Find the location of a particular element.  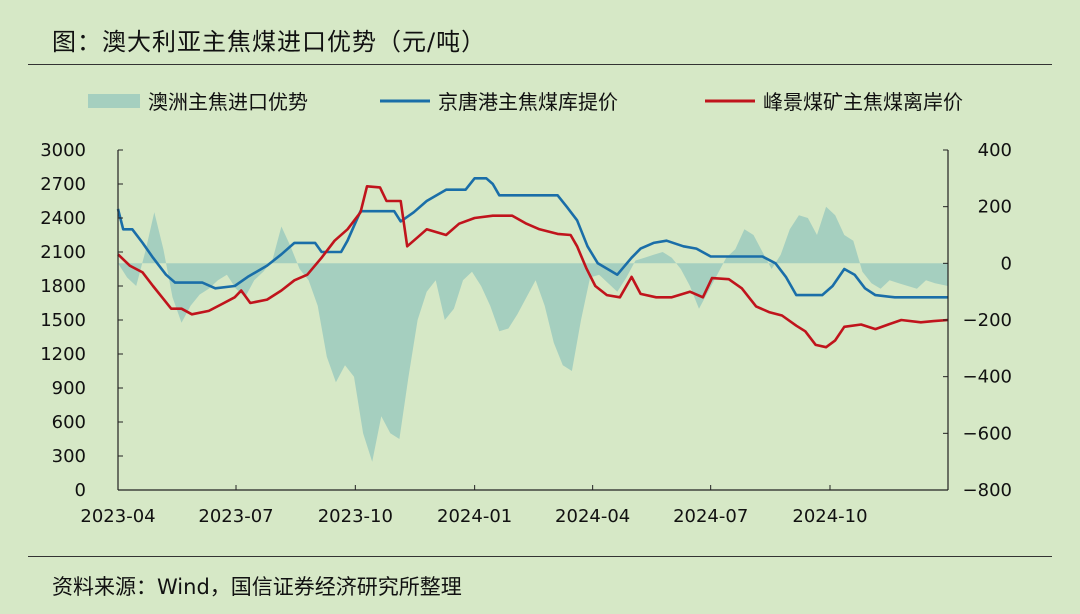

source-note: 资料来源：Wind，国信证券经济研究所整理 is located at coordinates (257, 587).